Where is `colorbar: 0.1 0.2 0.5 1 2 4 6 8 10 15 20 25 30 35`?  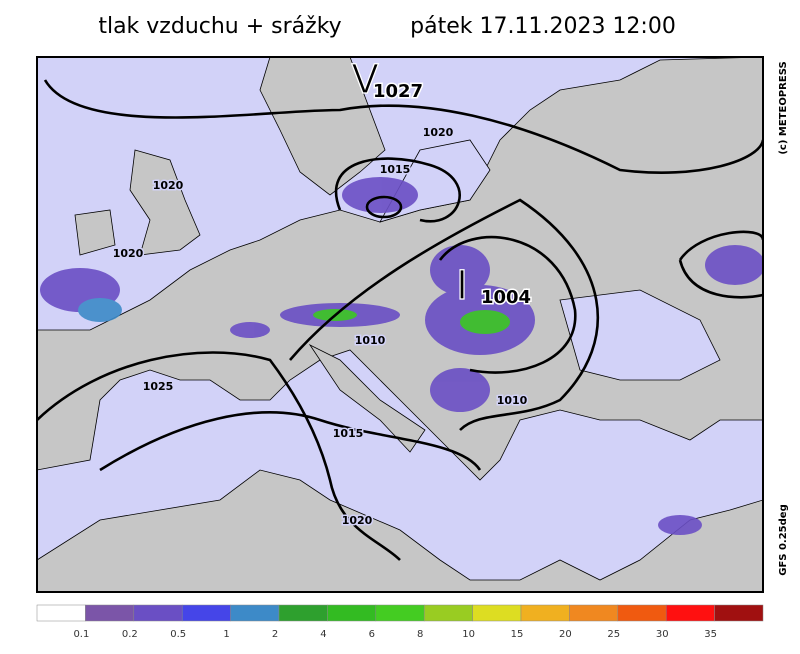 colorbar: 0.1 0.2 0.5 1 2 4 6 8 10 15 20 25 30 35 is located at coordinates (400, 622).